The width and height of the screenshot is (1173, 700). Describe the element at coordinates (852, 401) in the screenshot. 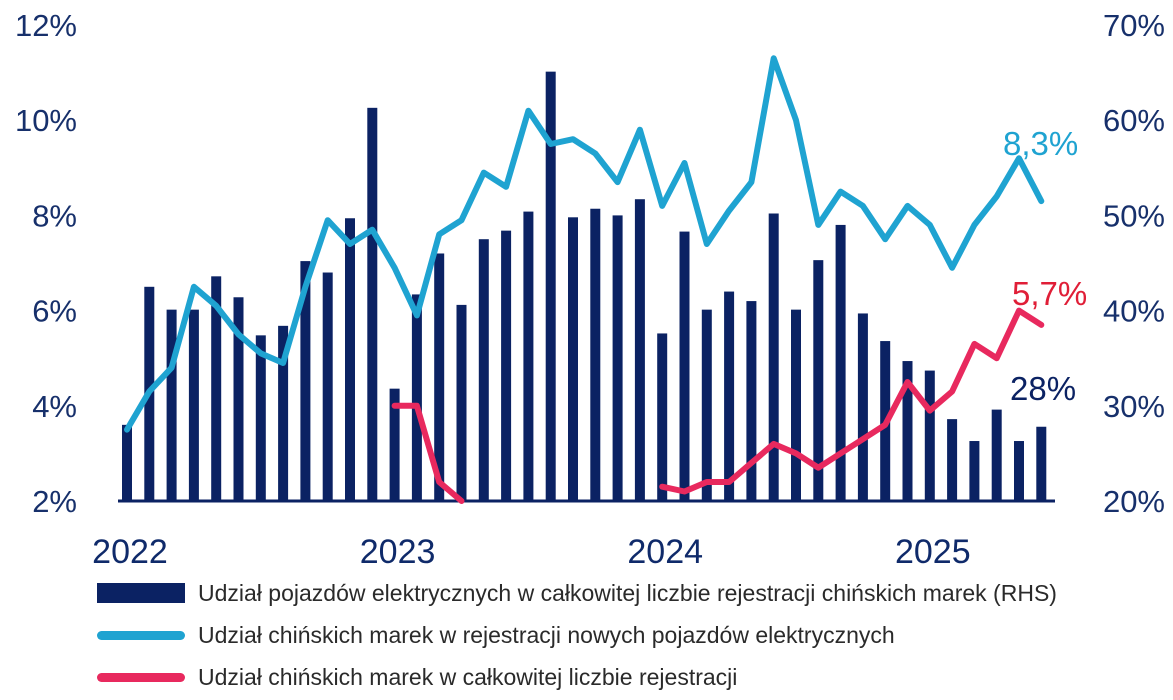

I see `line-series-chinese-share-total-seg2` at that location.